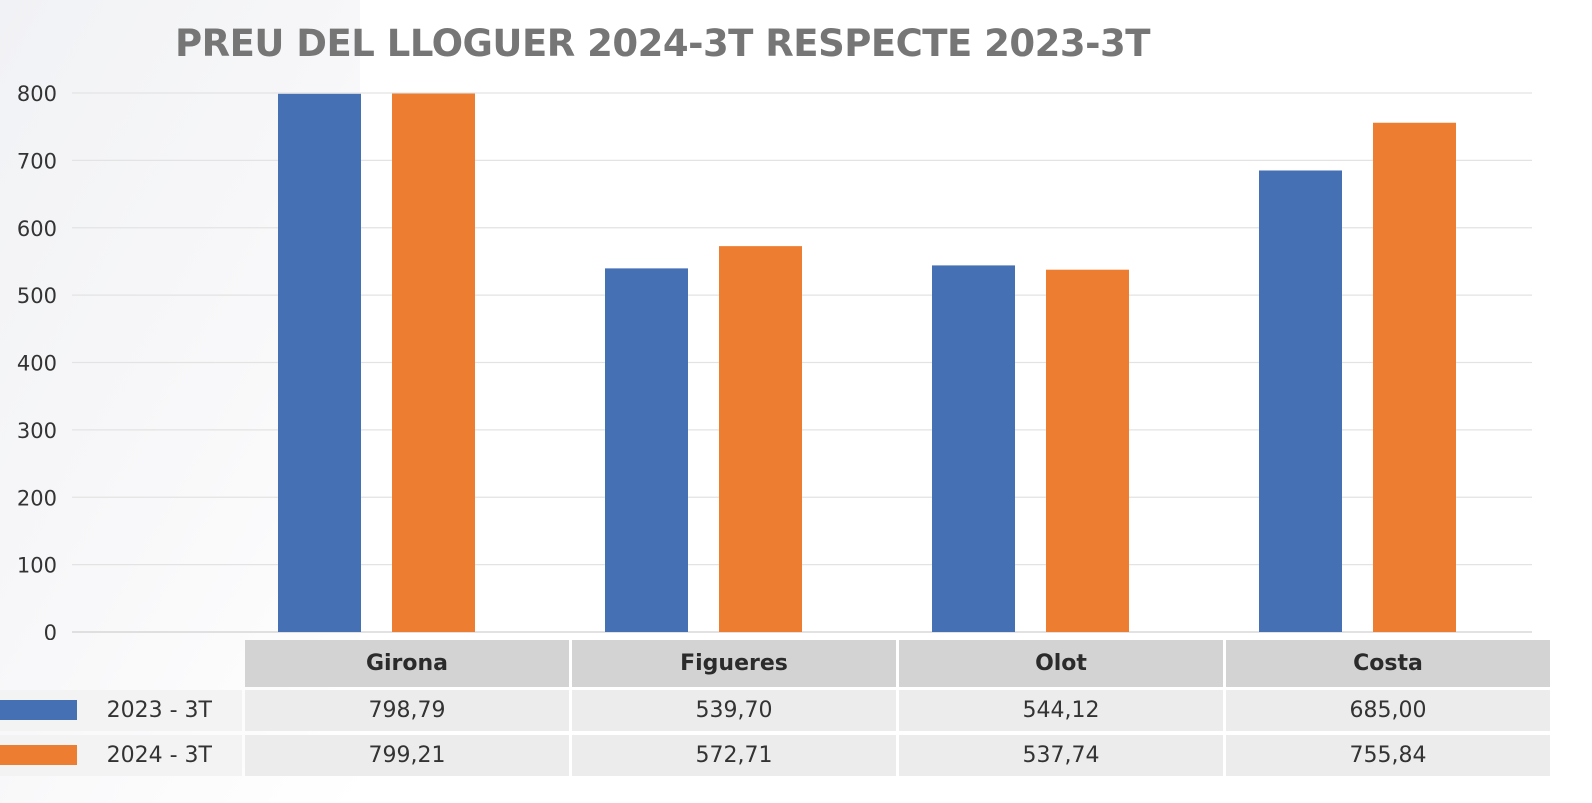  What do you see at coordinates (37, 161) in the screenshot?
I see `y-tick-label: 700` at bounding box center [37, 161].